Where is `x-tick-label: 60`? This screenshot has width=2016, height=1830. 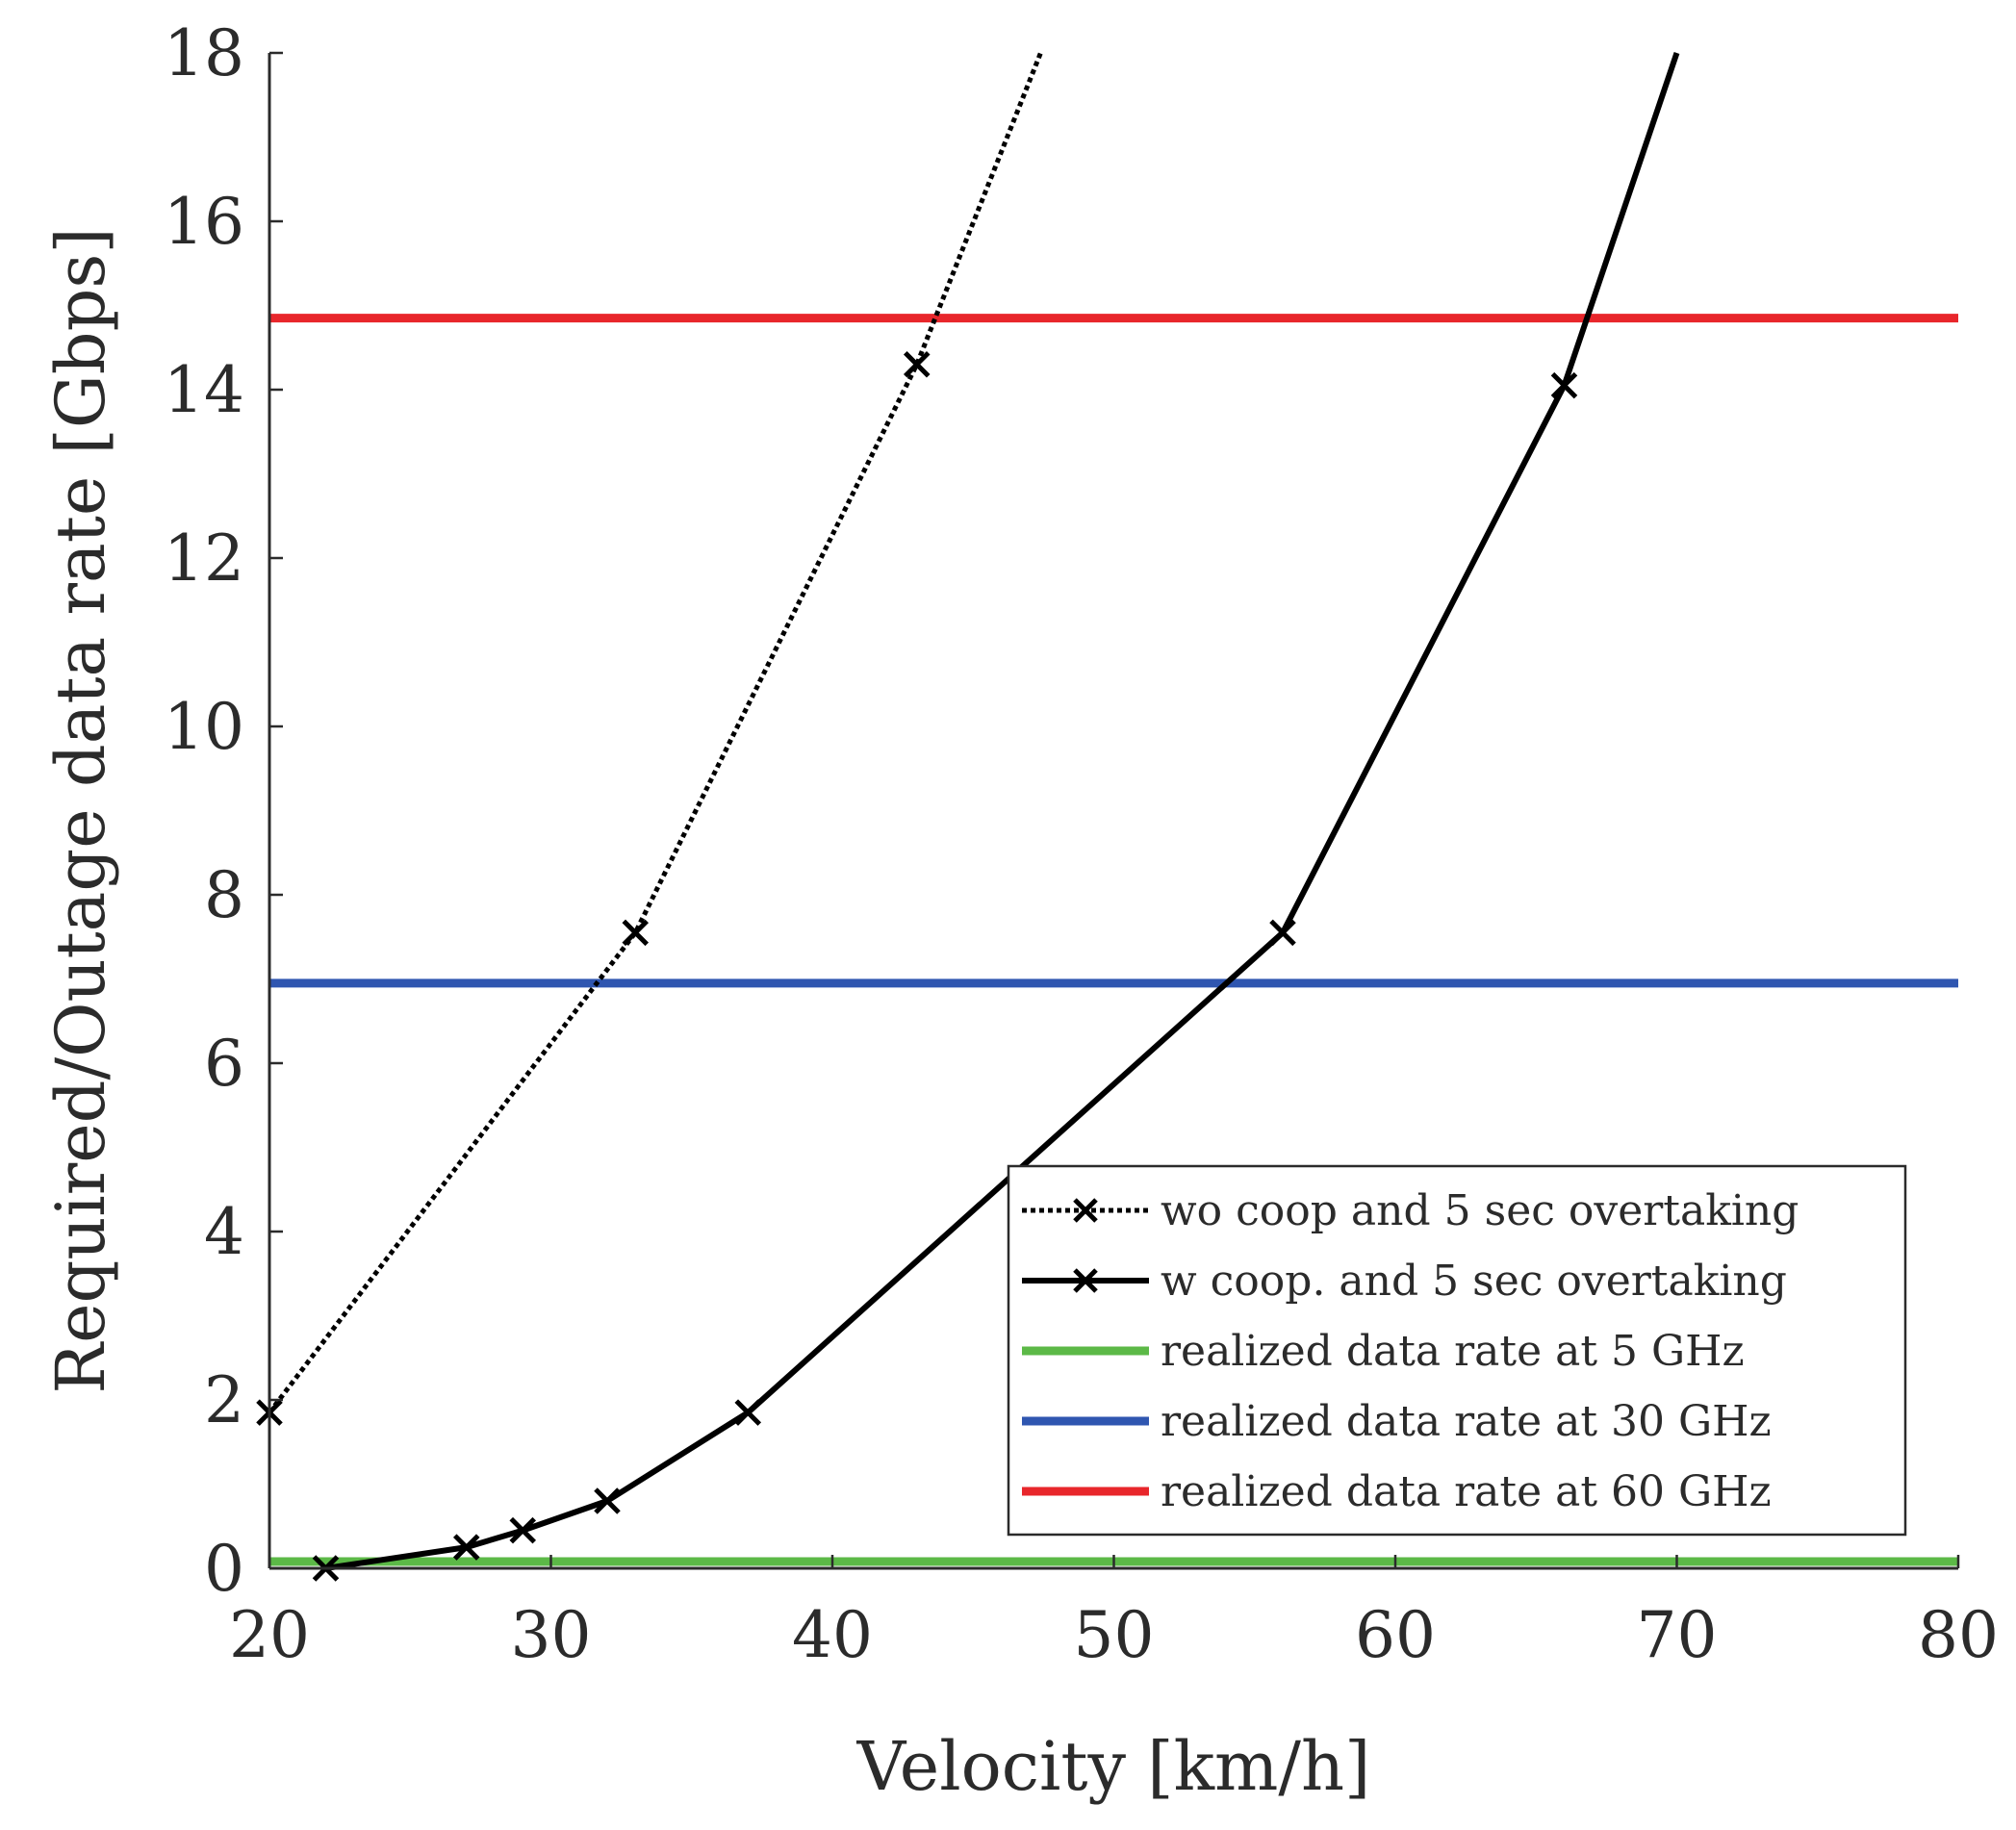 x-tick-label: 60 is located at coordinates (1395, 1635).